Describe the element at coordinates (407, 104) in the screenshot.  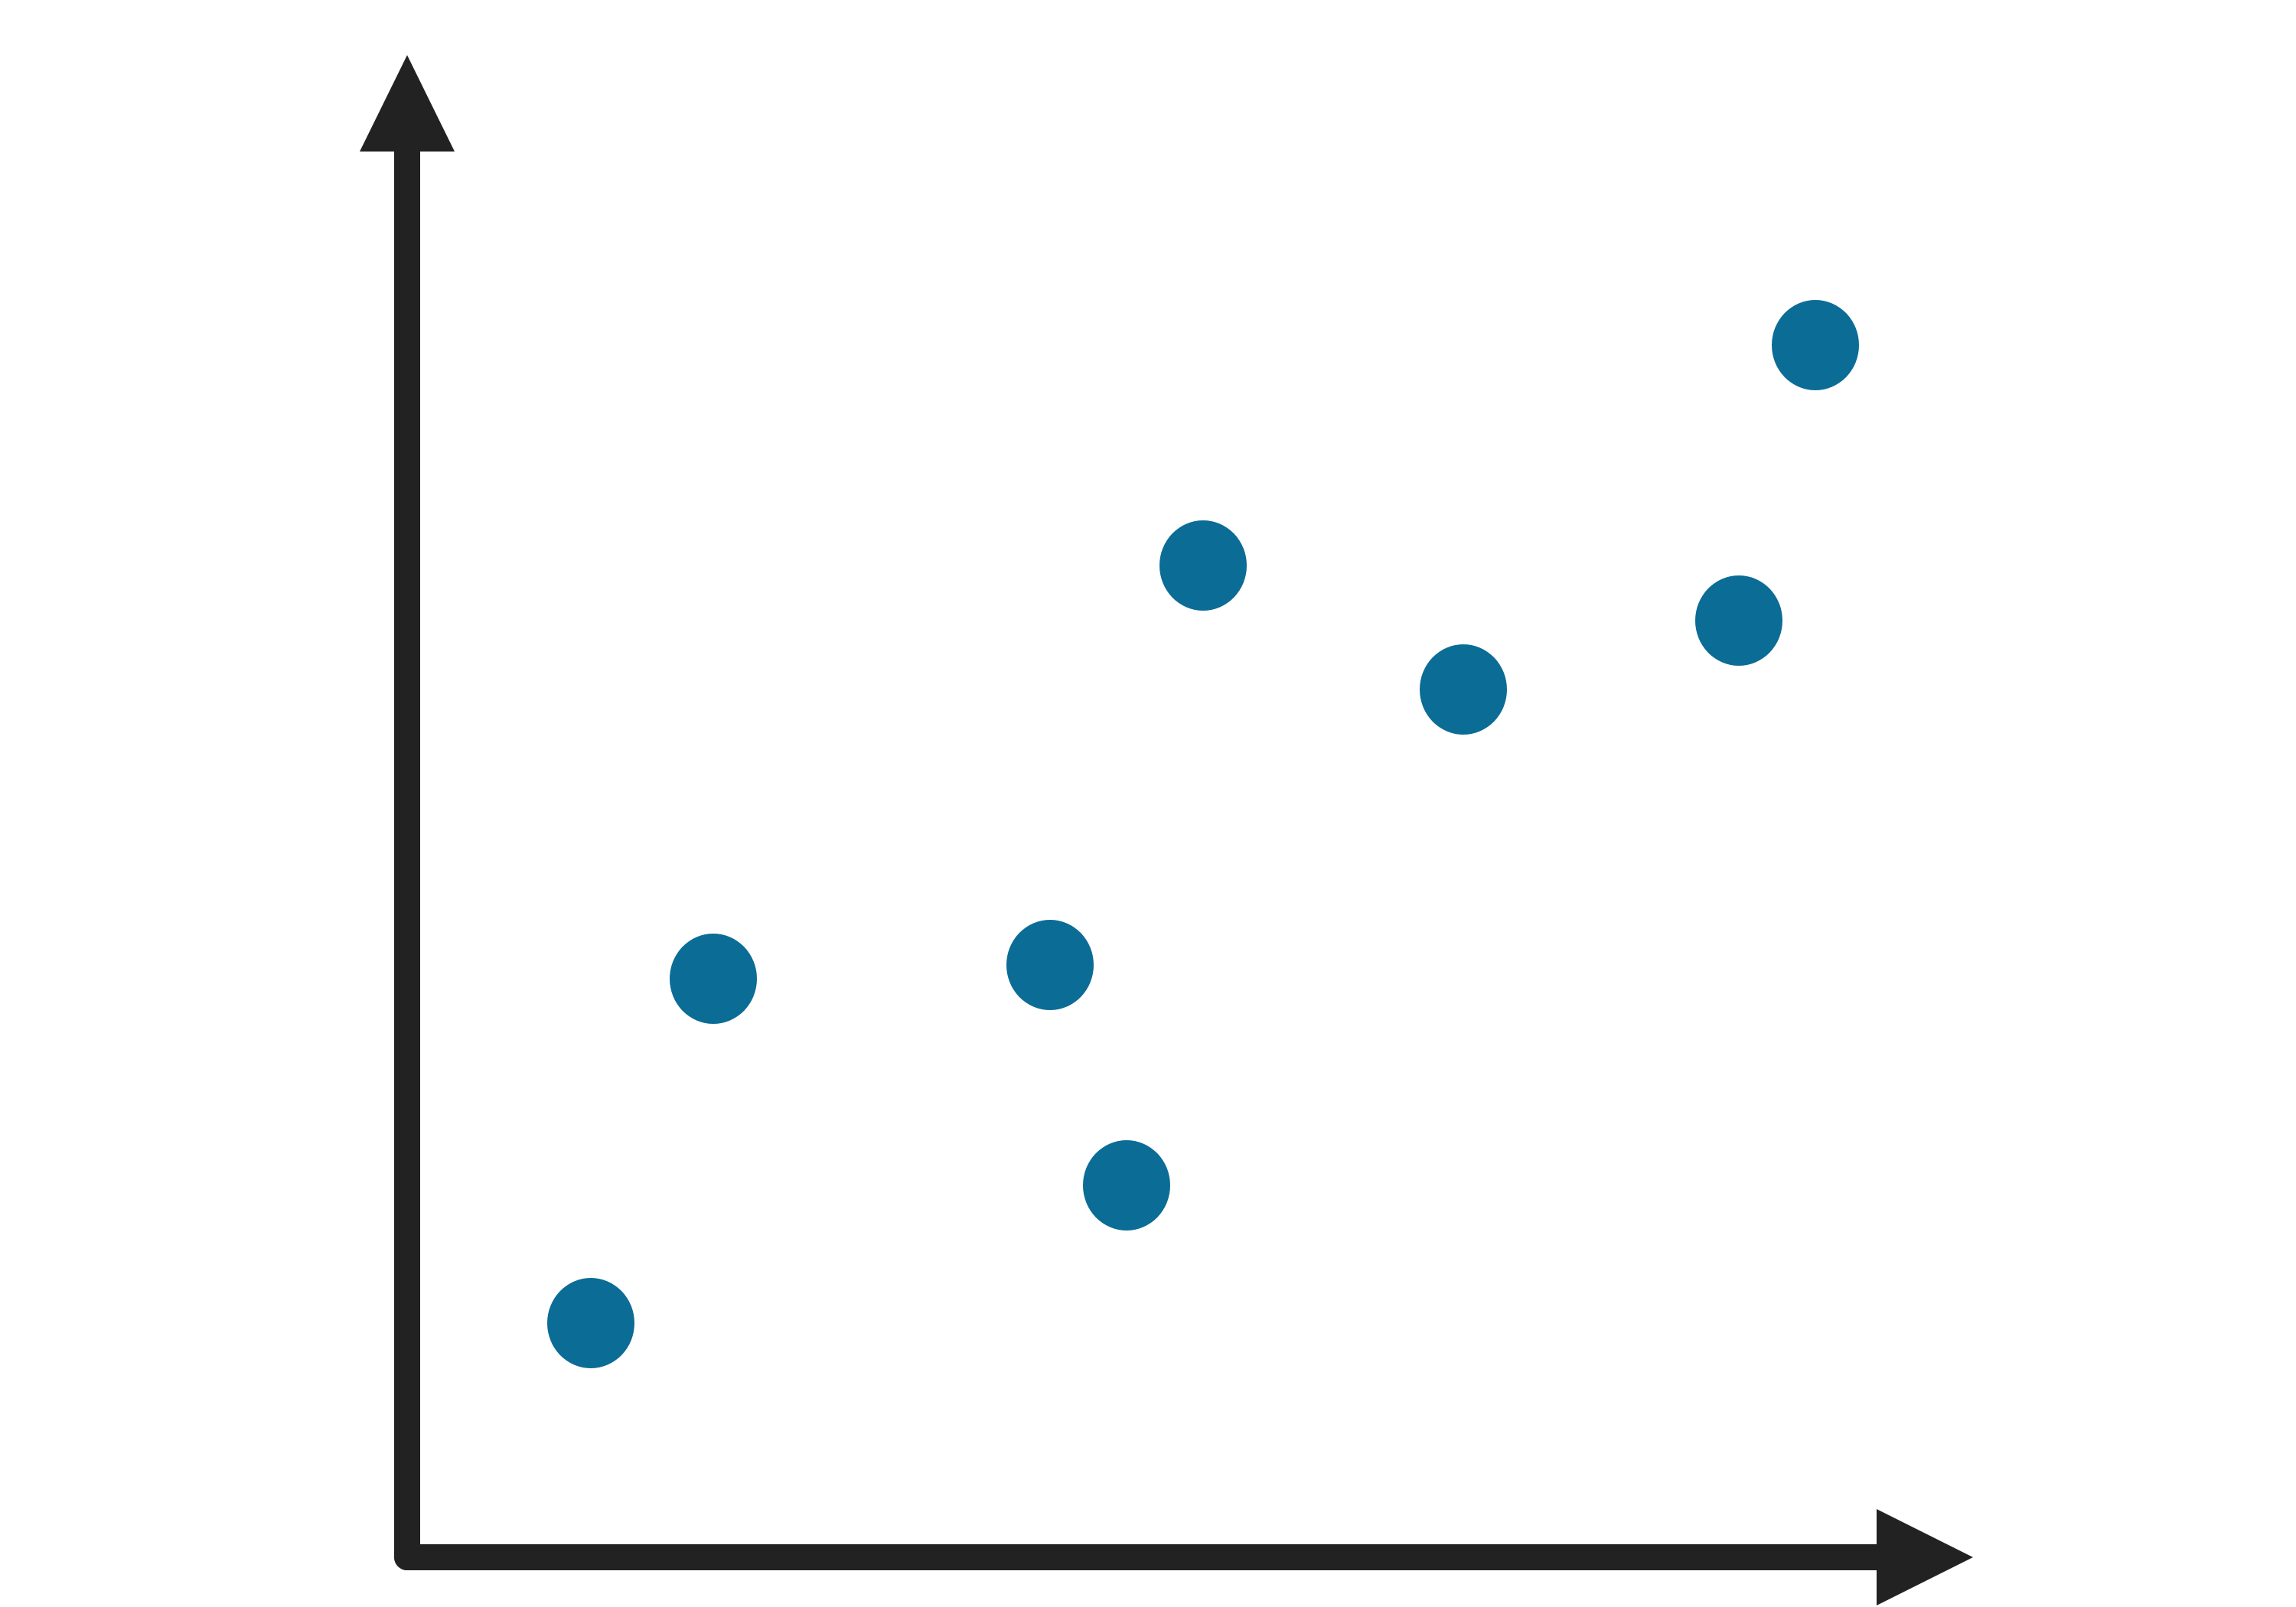
I see `y-axis-arrowhead` at that location.